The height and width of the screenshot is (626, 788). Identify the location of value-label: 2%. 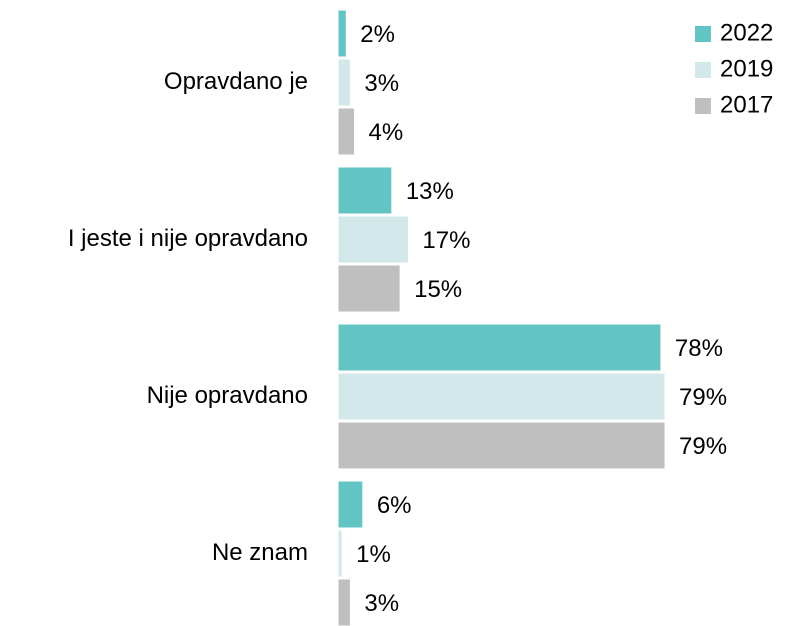
(377, 34).